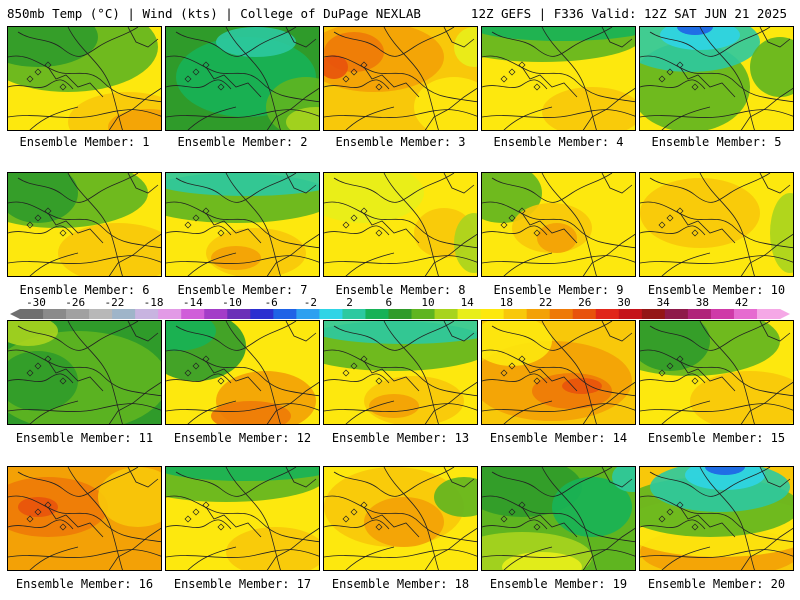  What do you see at coordinates (506, 302) in the screenshot?
I see `scale-tick-label: 18` at bounding box center [506, 302].